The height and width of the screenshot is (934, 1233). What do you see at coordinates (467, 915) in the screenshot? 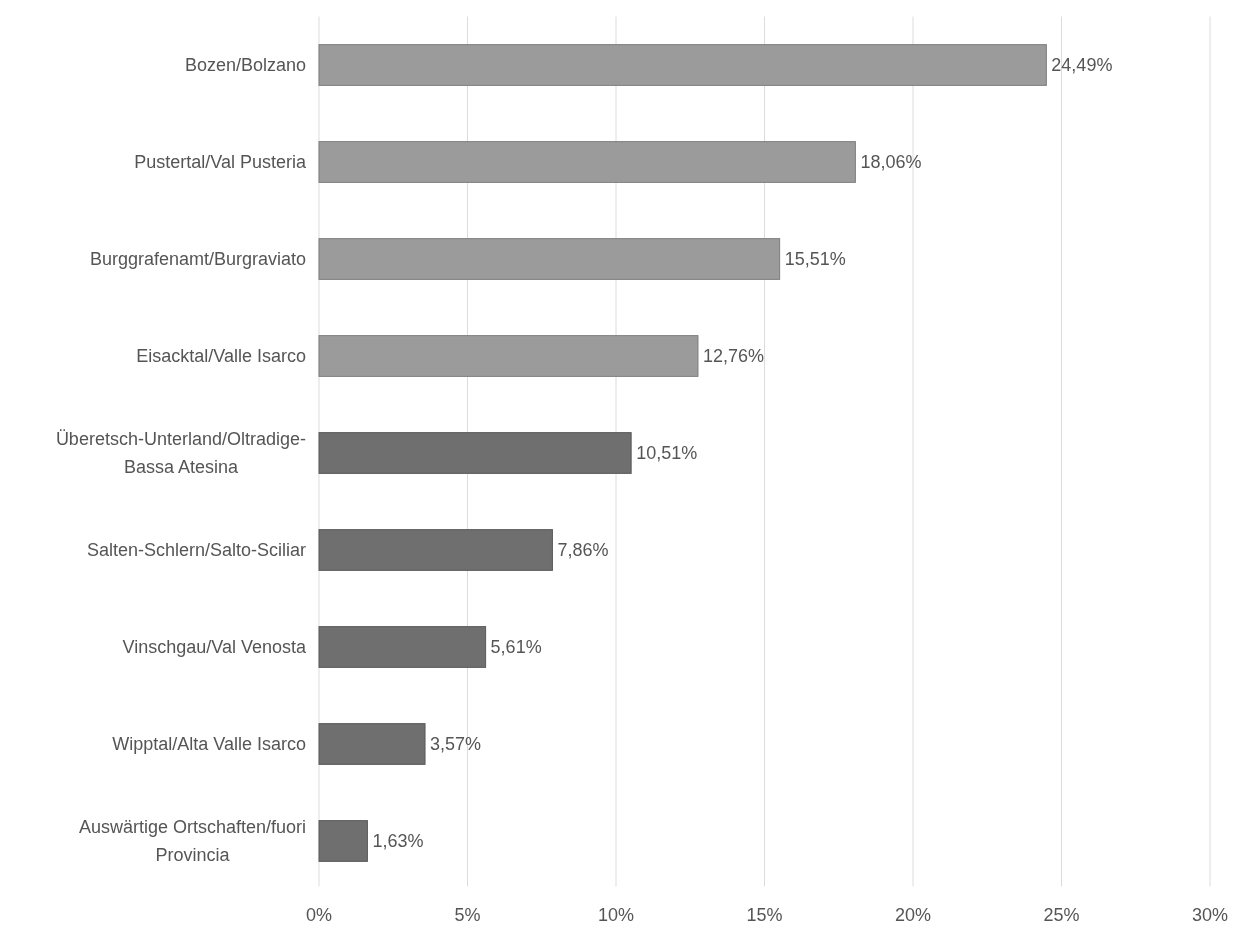
I see `x-tick-label: 5%` at bounding box center [467, 915].